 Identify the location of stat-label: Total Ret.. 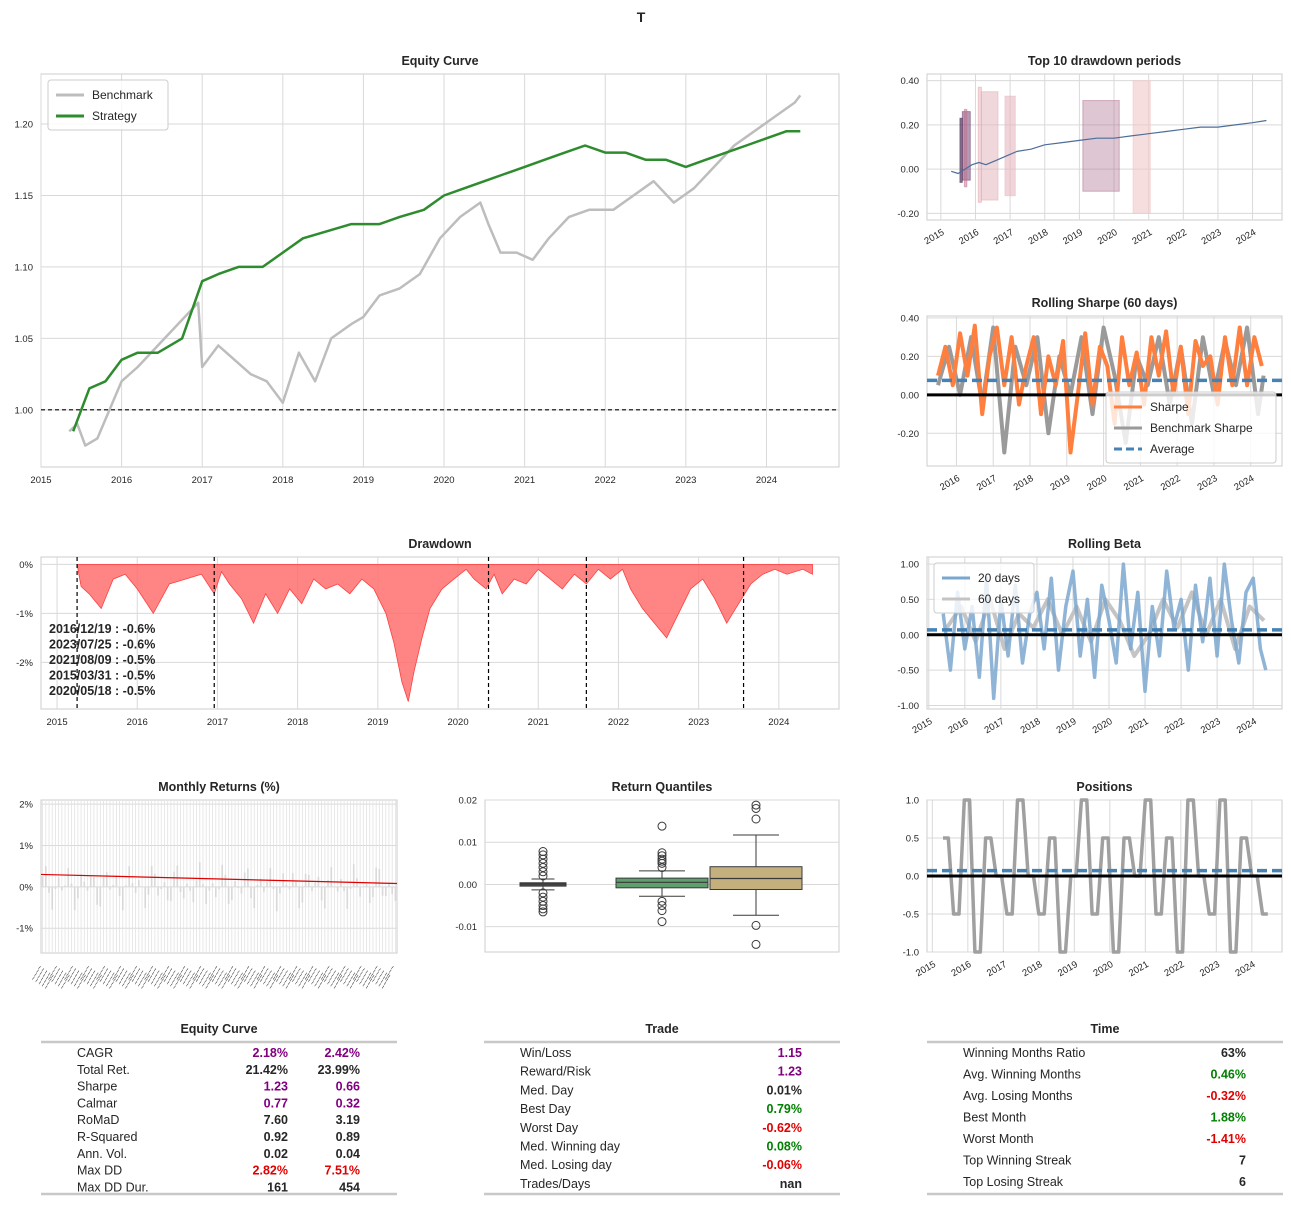
(103, 1070).